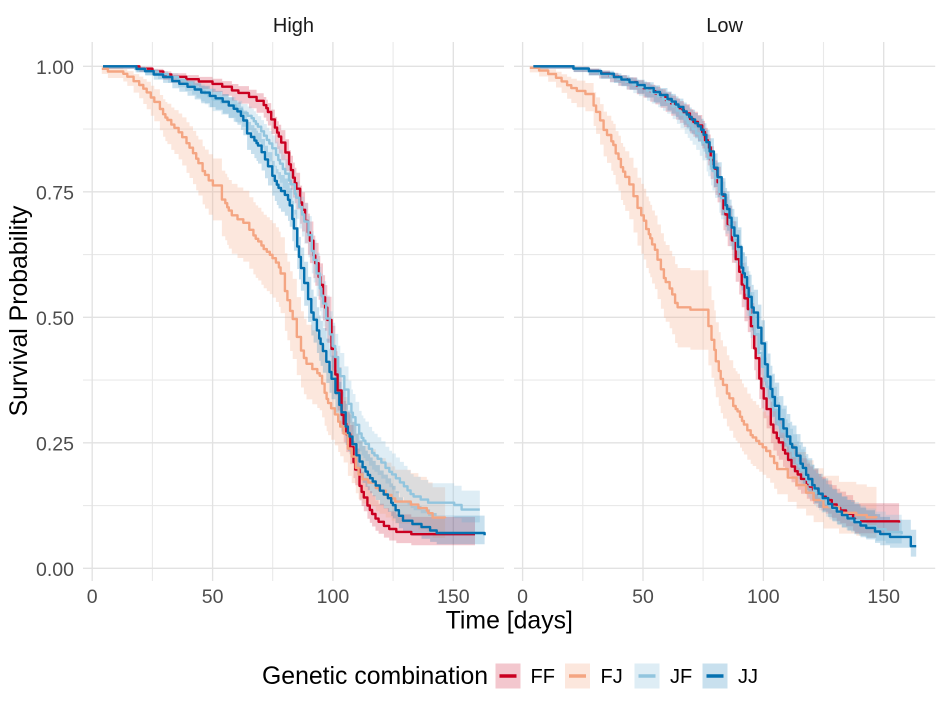  Describe the element at coordinates (19, 310) in the screenshot. I see `svg-text: Survival Probability` at that location.